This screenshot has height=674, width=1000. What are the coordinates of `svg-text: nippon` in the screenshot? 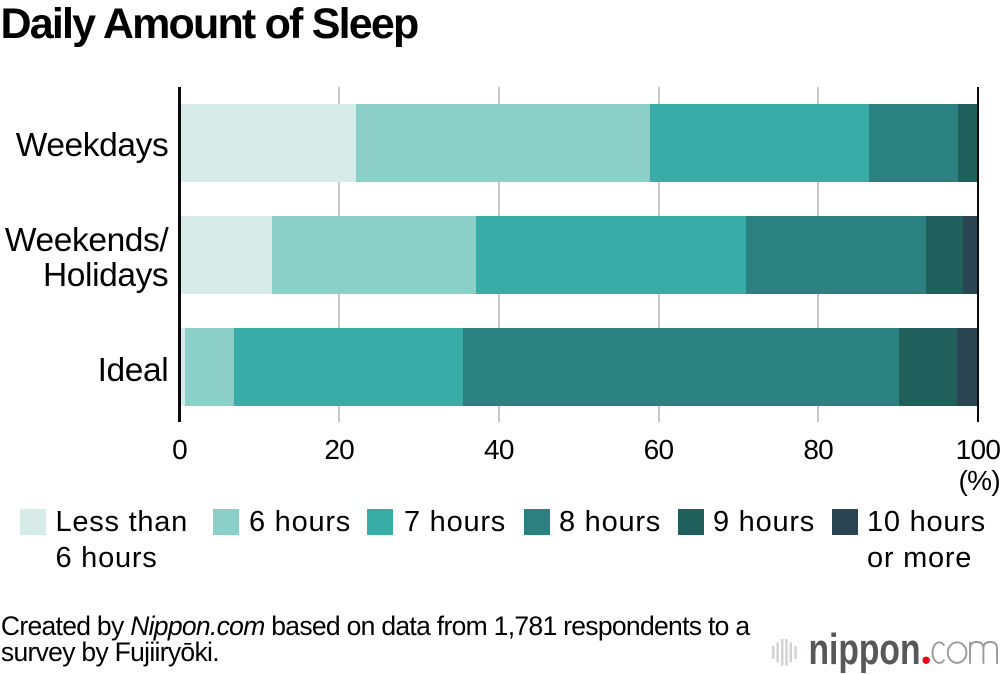 It's located at (865, 651).